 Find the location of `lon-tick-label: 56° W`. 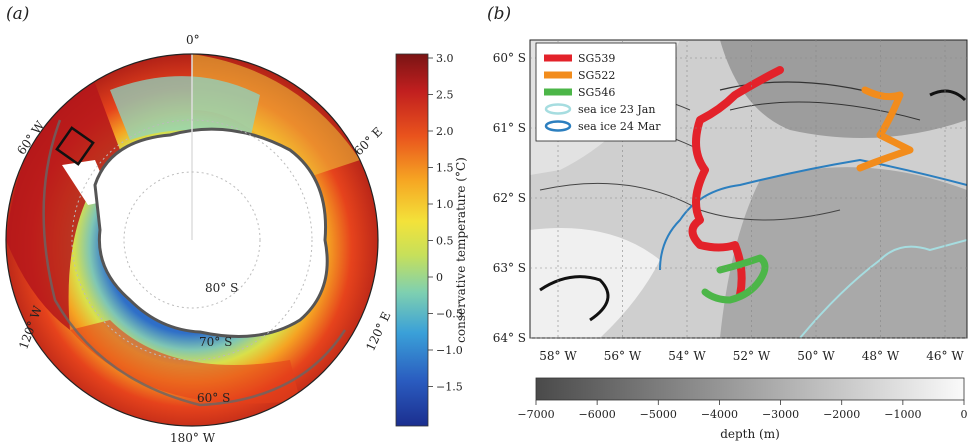

lon-tick-label: 56° W is located at coordinates (623, 356).